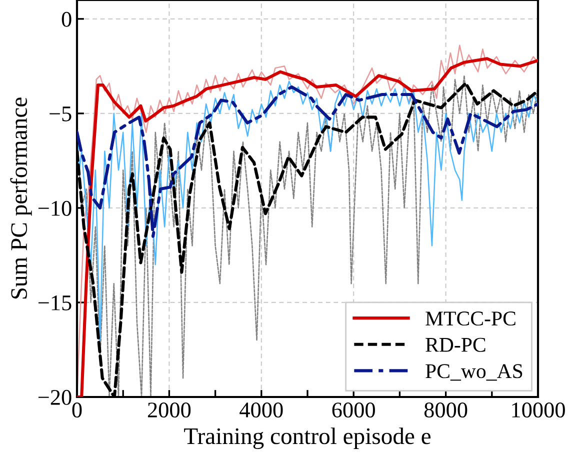  What do you see at coordinates (474, 372) in the screenshot?
I see `legend-label: PC_wo_AS` at bounding box center [474, 372].